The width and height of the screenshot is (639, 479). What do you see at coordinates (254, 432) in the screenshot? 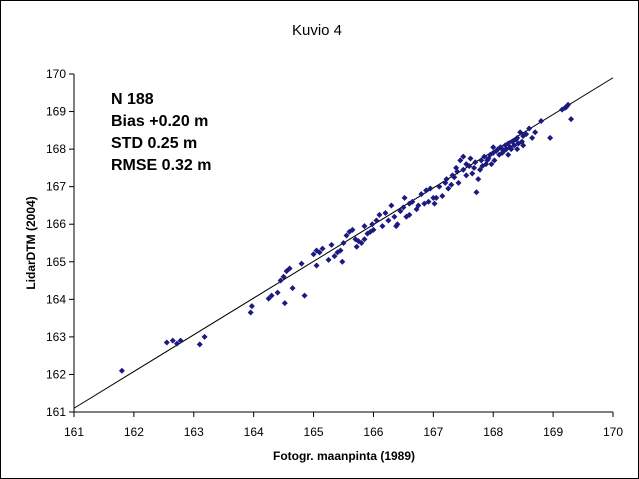
I see `x-tick-label: 164` at bounding box center [254, 432].